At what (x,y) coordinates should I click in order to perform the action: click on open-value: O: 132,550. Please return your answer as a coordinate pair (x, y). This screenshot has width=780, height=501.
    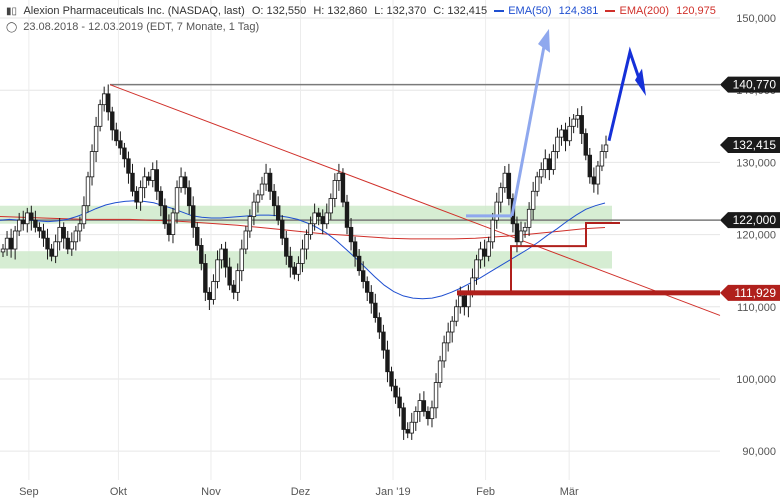
    Looking at the image, I should click on (279, 11).